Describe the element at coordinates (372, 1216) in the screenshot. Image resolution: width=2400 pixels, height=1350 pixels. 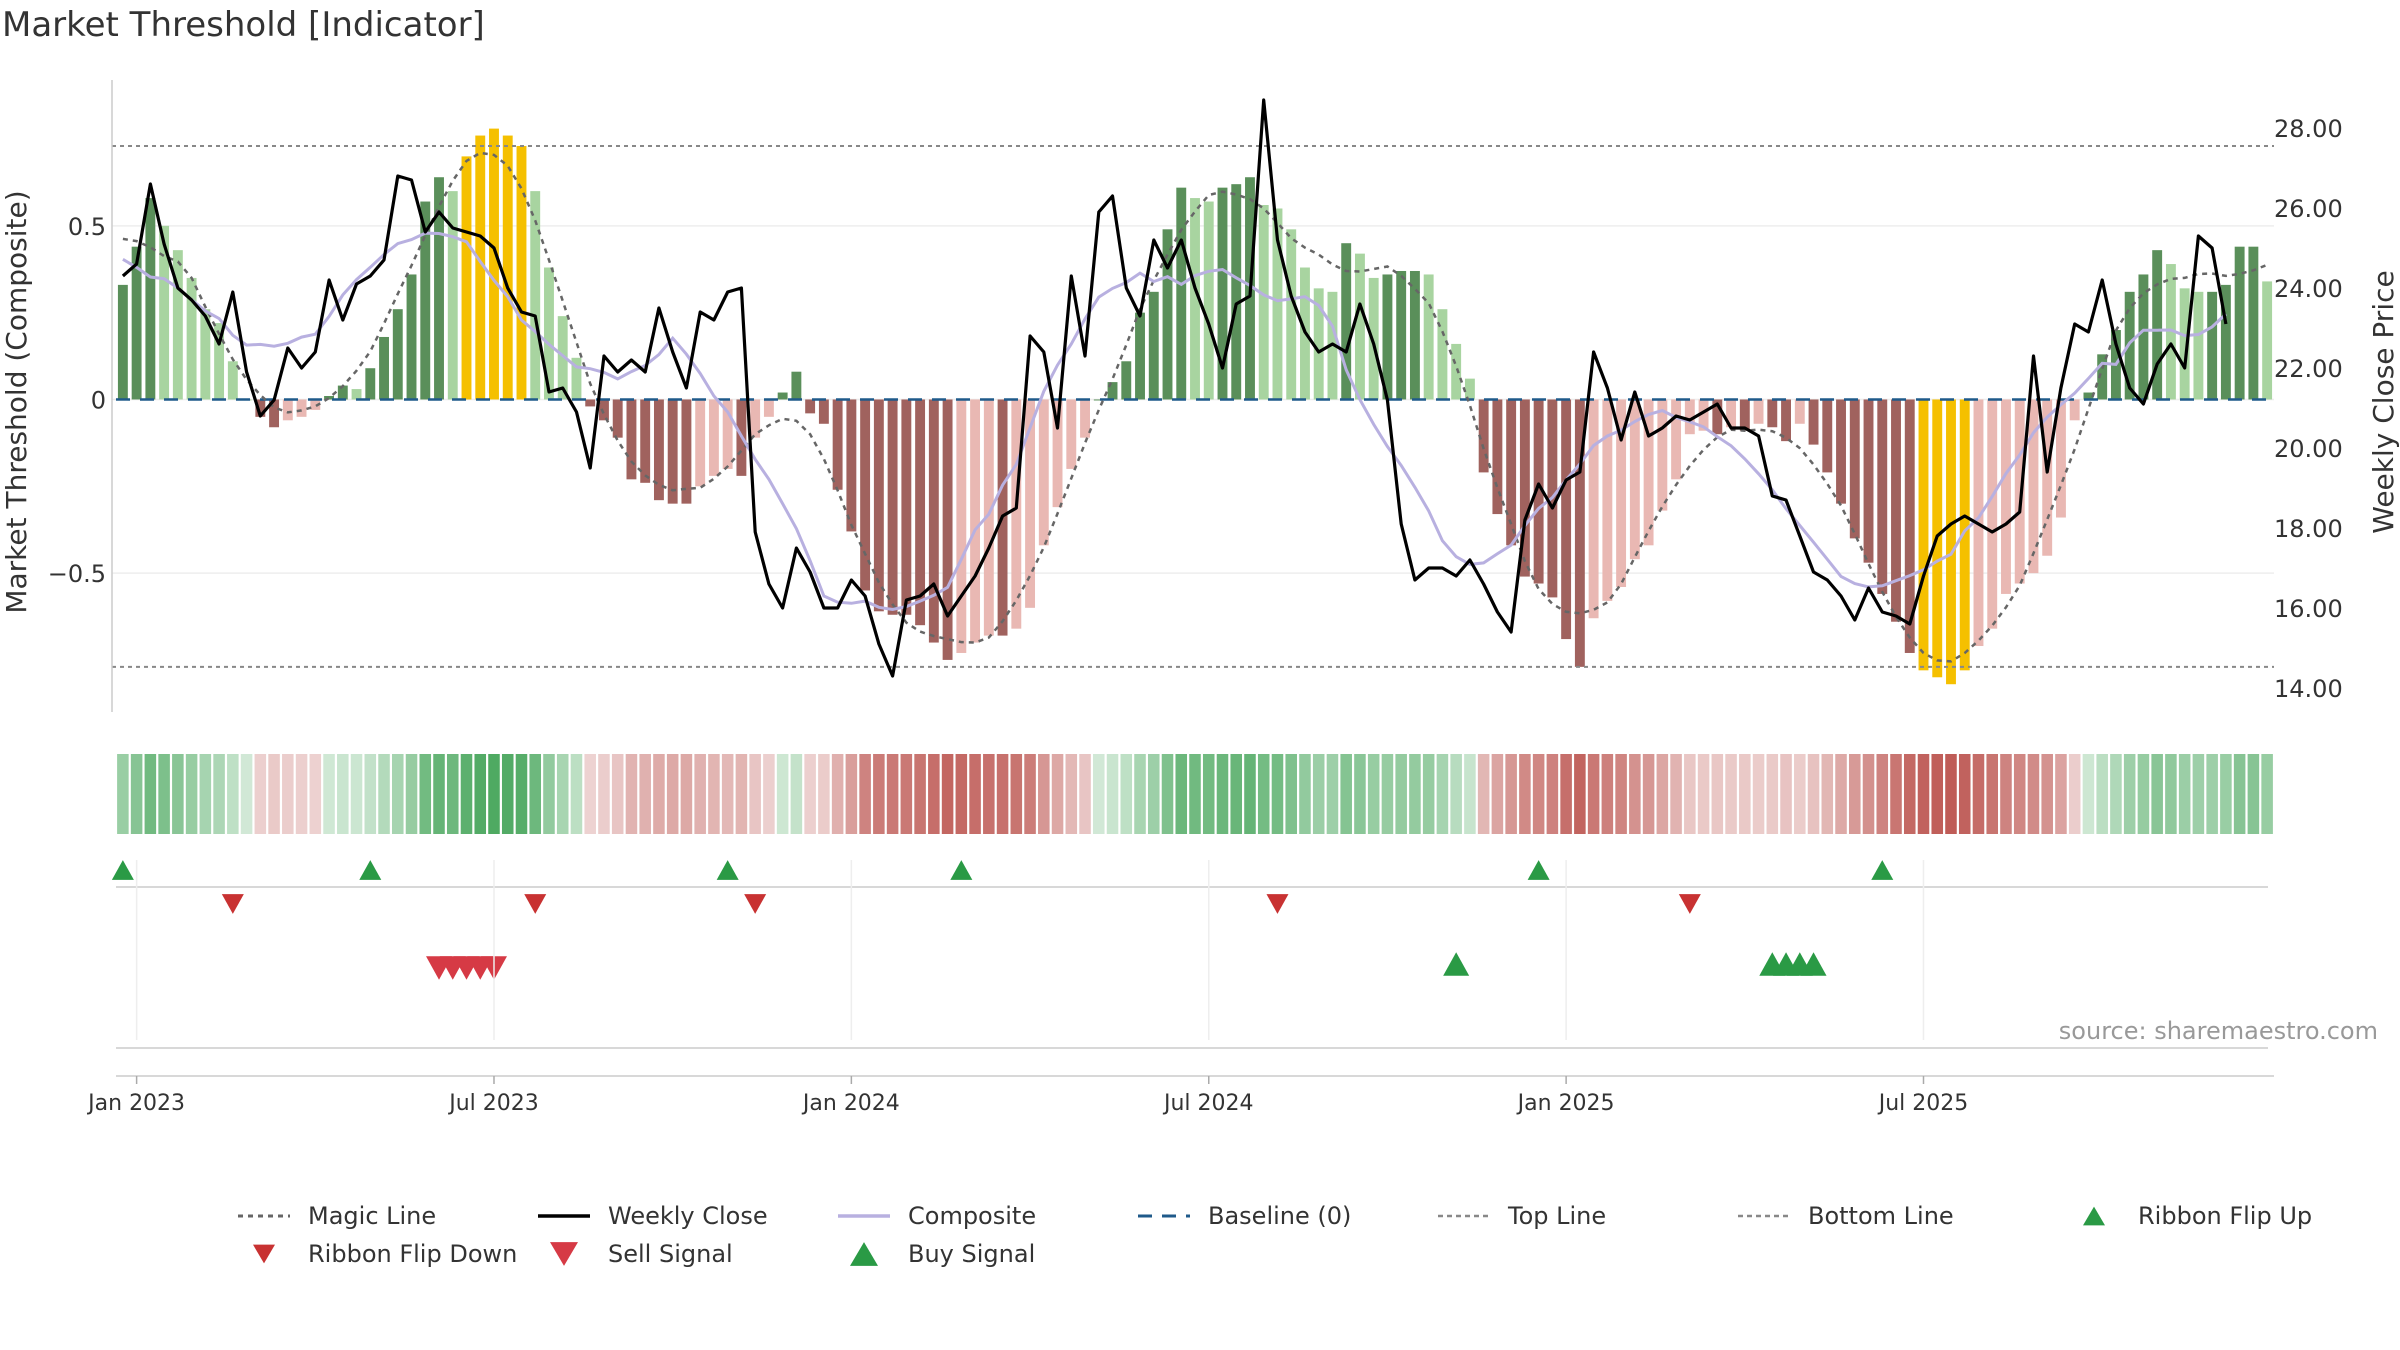
I see `legend-label: Magic Line` at that location.